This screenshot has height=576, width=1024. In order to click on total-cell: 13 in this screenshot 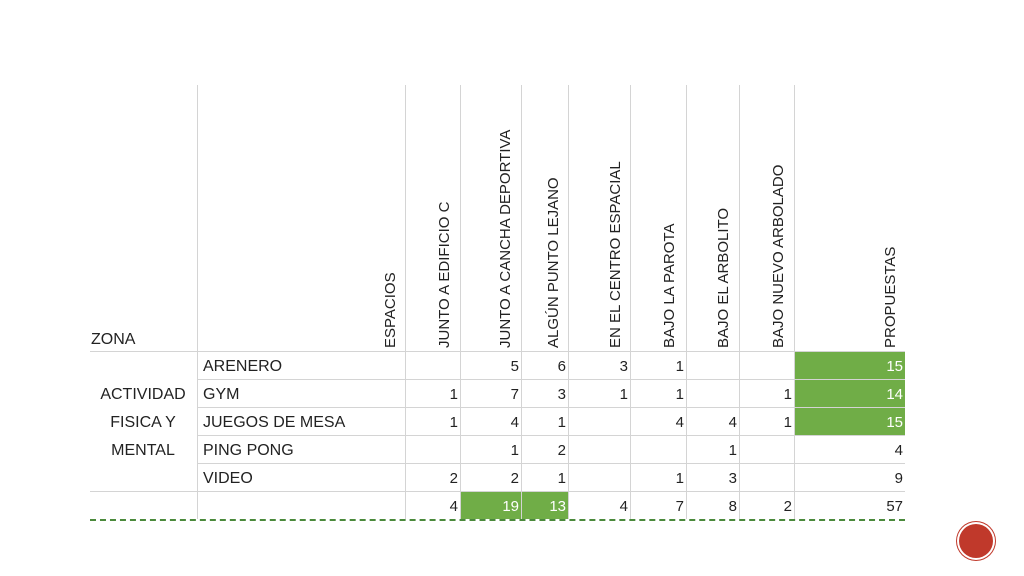, I will do `click(557, 506)`.